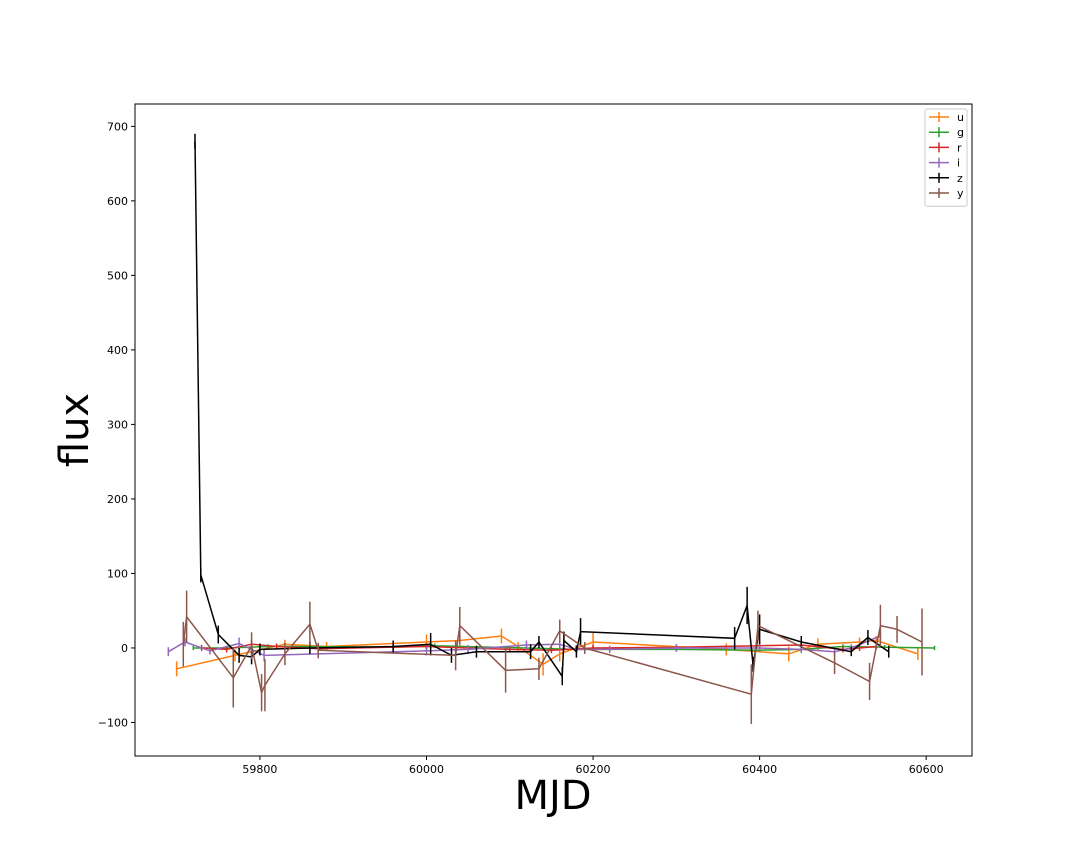  What do you see at coordinates (117, 201) in the screenshot?
I see `y-tick-label: 600` at bounding box center [117, 201].